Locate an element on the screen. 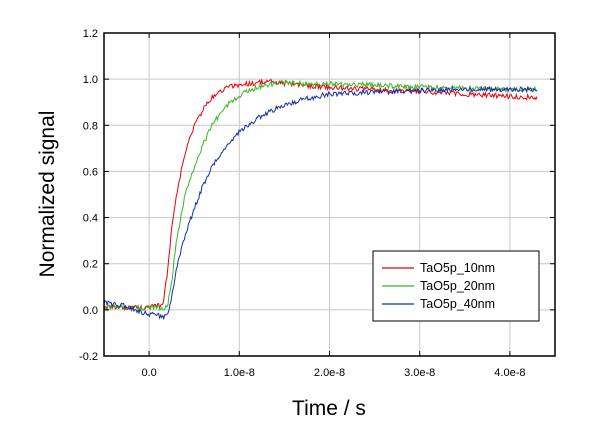 Image resolution: width=599 pixels, height=435 pixels. y-tick-label-2: 0.2 is located at coordinates (90, 265).